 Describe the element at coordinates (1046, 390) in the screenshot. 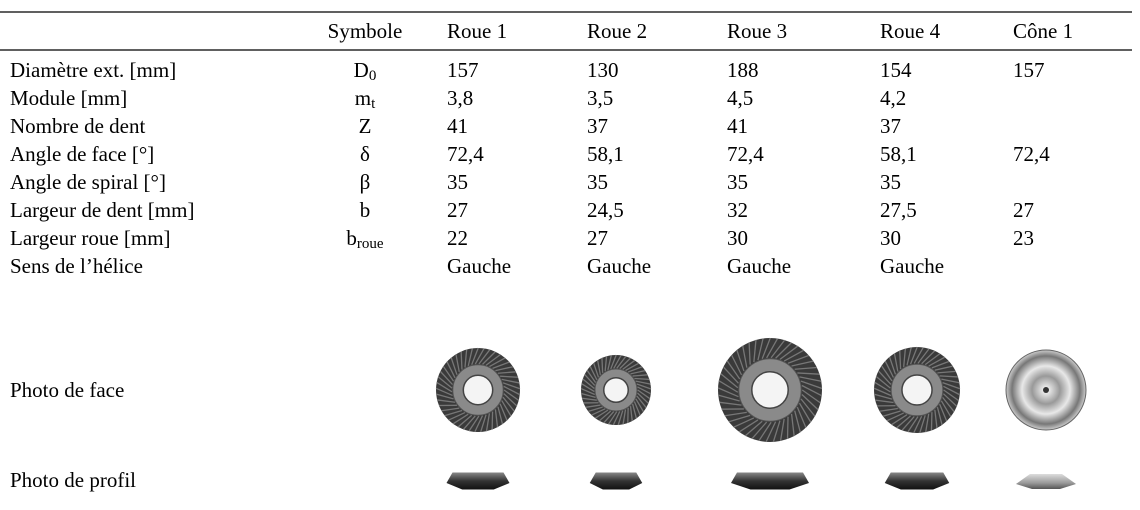

I see `cone-center` at that location.